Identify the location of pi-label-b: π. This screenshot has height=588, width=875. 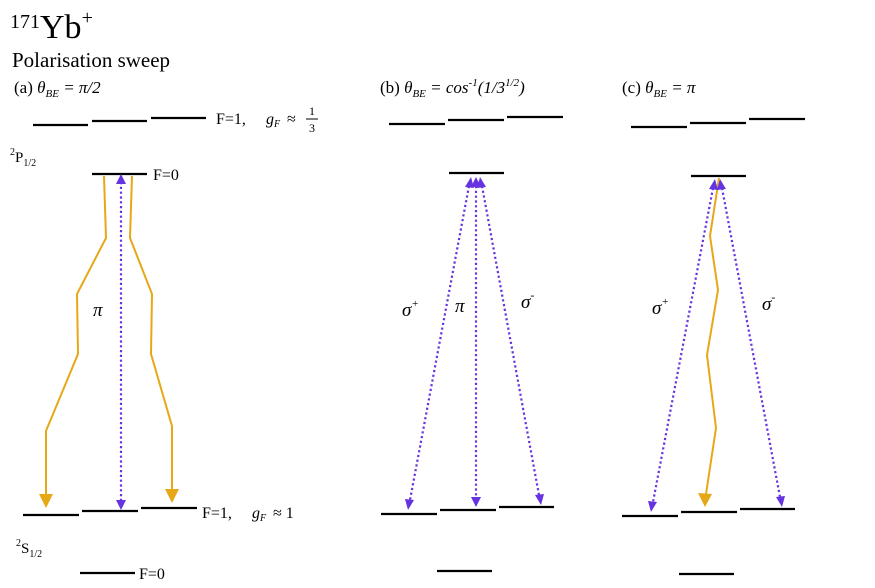
(460, 306).